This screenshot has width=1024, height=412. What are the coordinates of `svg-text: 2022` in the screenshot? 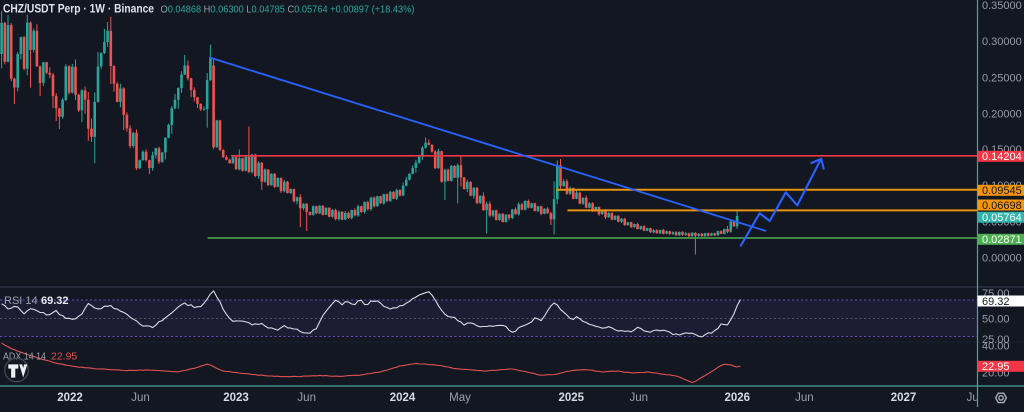 It's located at (70, 398).